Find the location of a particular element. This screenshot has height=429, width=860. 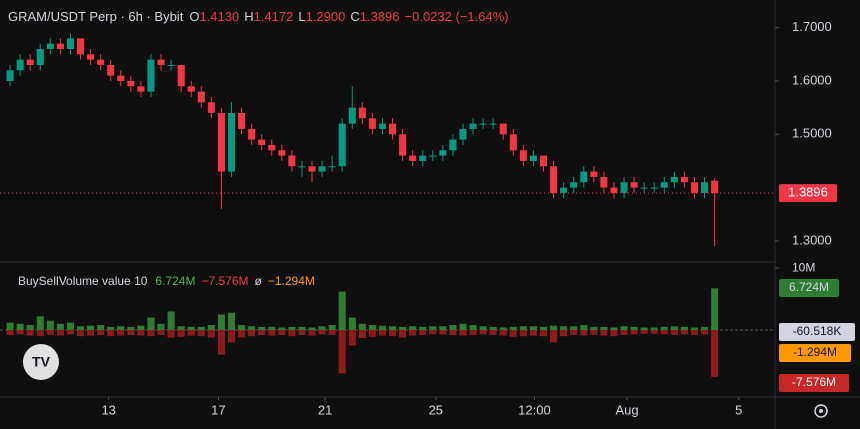

scale-label: -60.518K is located at coordinates (817, 331).